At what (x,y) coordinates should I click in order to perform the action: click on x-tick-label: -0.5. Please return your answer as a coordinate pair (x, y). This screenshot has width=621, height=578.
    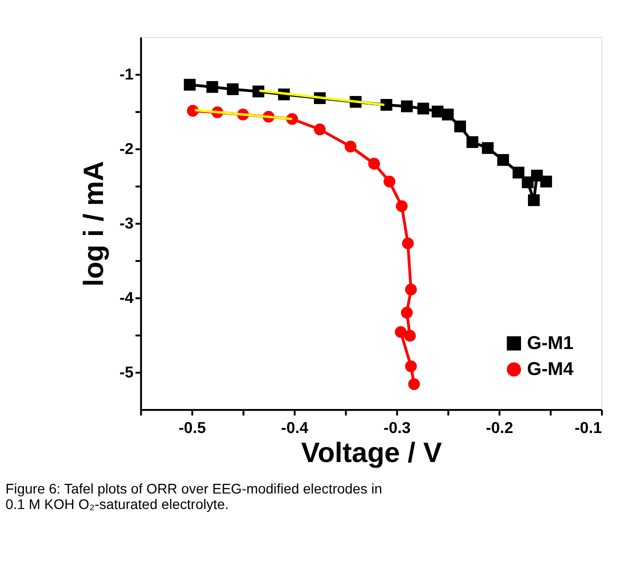
    Looking at the image, I should click on (192, 429).